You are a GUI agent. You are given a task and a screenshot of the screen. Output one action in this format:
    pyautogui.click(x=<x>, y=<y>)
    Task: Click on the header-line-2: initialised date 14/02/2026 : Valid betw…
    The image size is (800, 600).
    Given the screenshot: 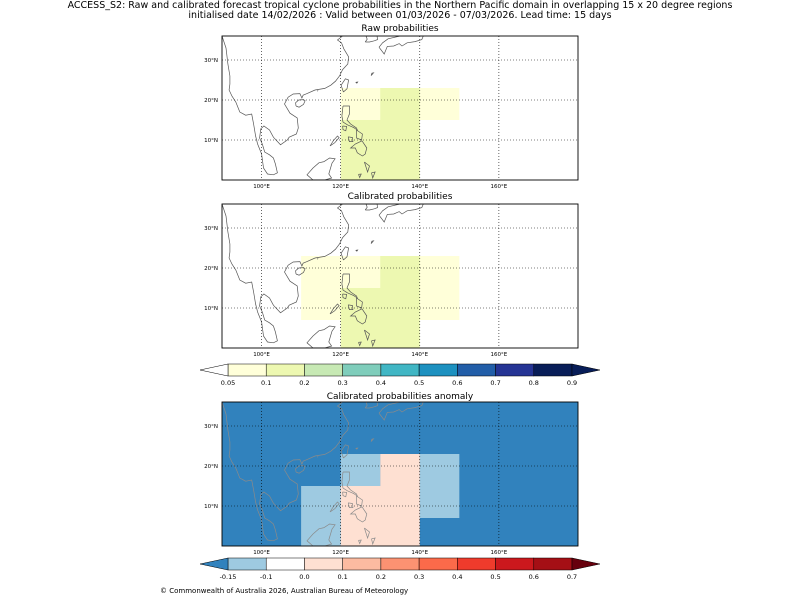 What is the action you would take?
    pyautogui.click(x=400, y=15)
    